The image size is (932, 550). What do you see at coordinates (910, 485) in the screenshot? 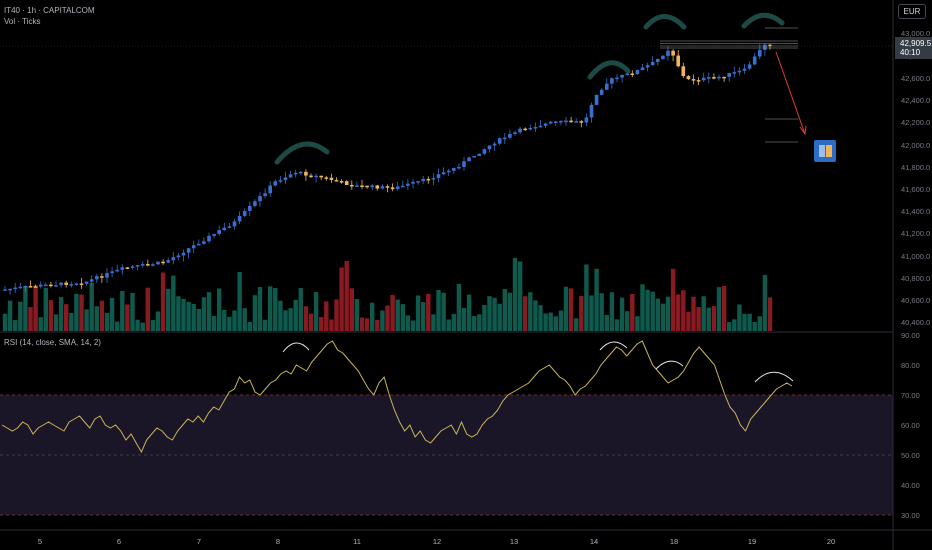
I see `rsi-tick-label: 40.00` at bounding box center [910, 485].